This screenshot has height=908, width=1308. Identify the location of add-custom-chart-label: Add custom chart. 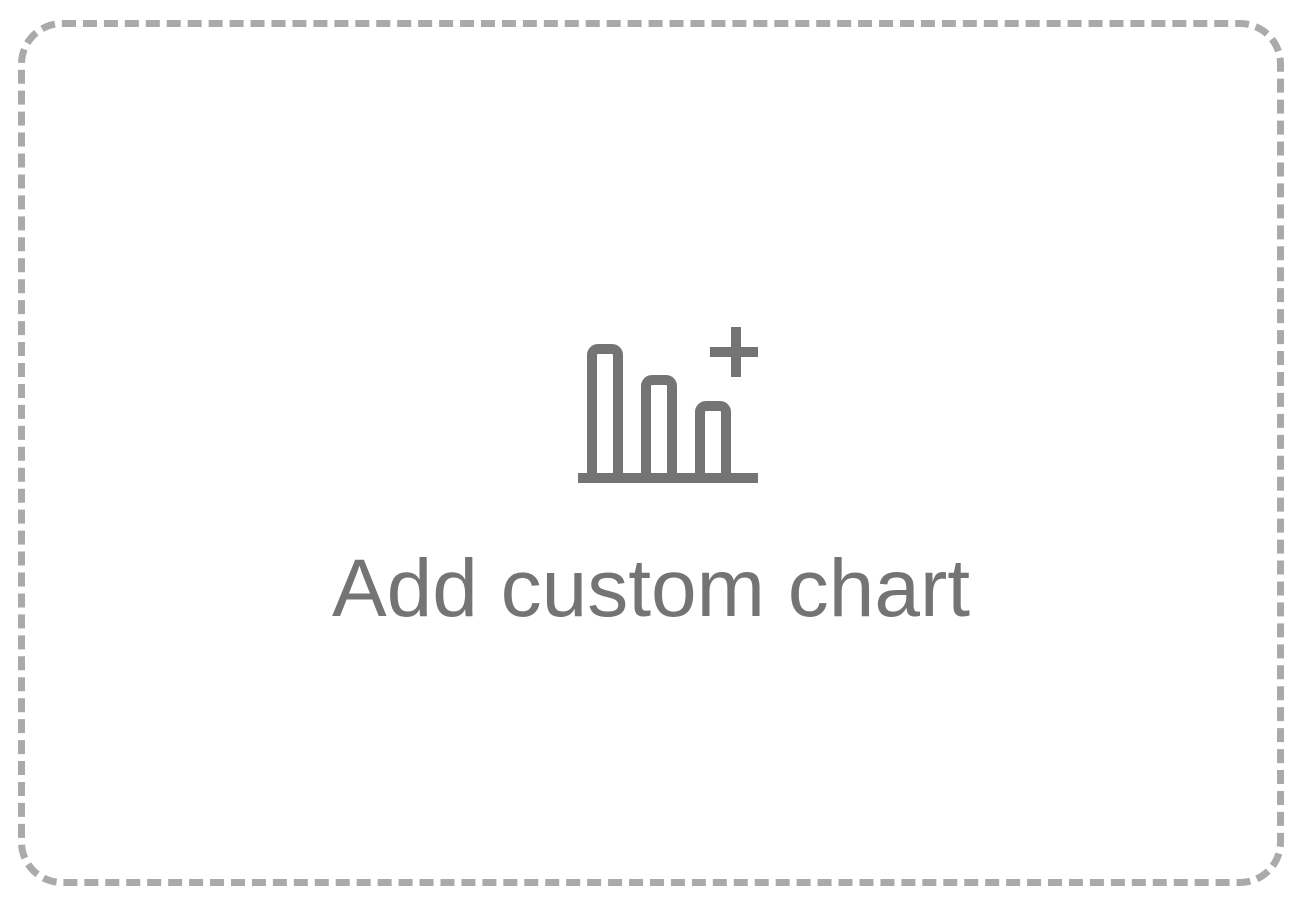
(651, 588).